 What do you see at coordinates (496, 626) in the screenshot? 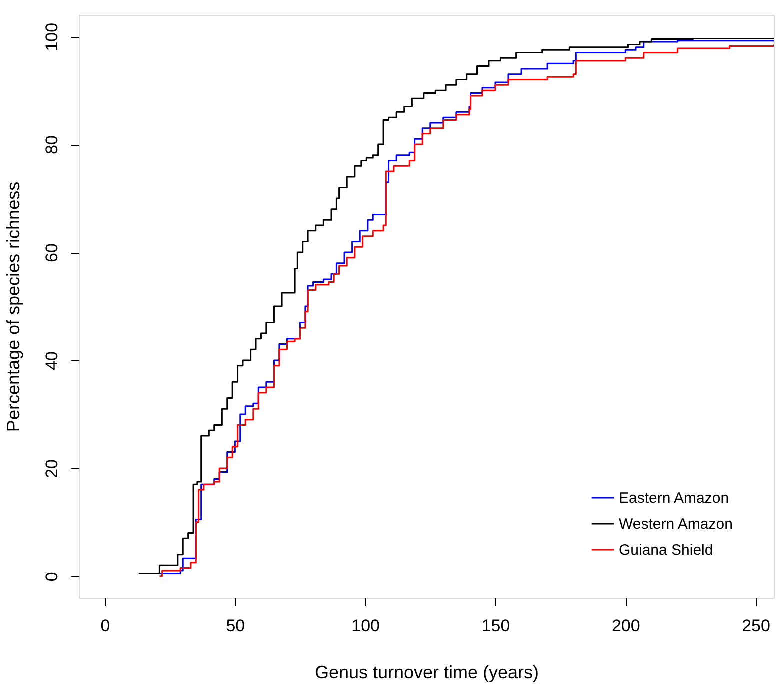
I see `x-tick-label: 150` at bounding box center [496, 626].